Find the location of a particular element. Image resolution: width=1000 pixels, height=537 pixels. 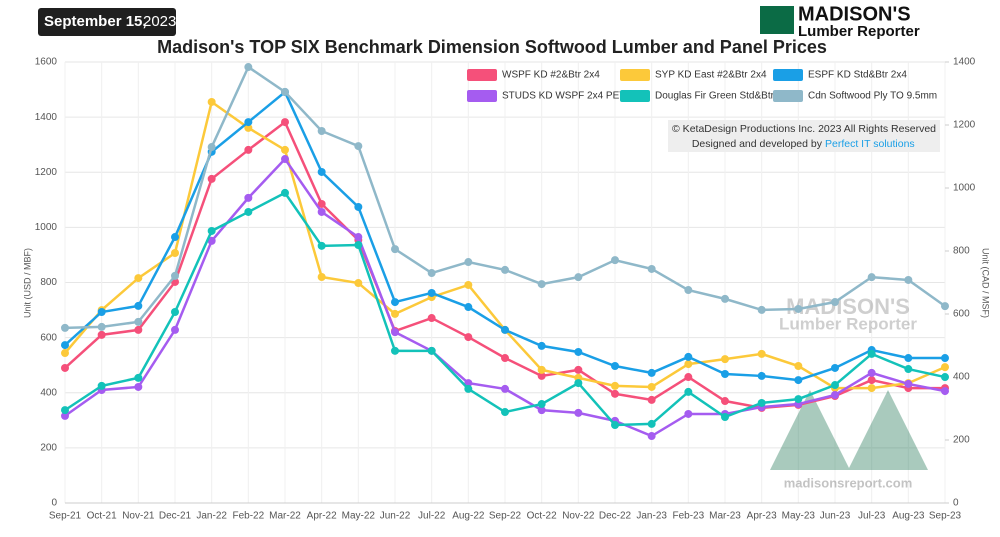

credits-link: Perfect IT solutions is located at coordinates (870, 144).